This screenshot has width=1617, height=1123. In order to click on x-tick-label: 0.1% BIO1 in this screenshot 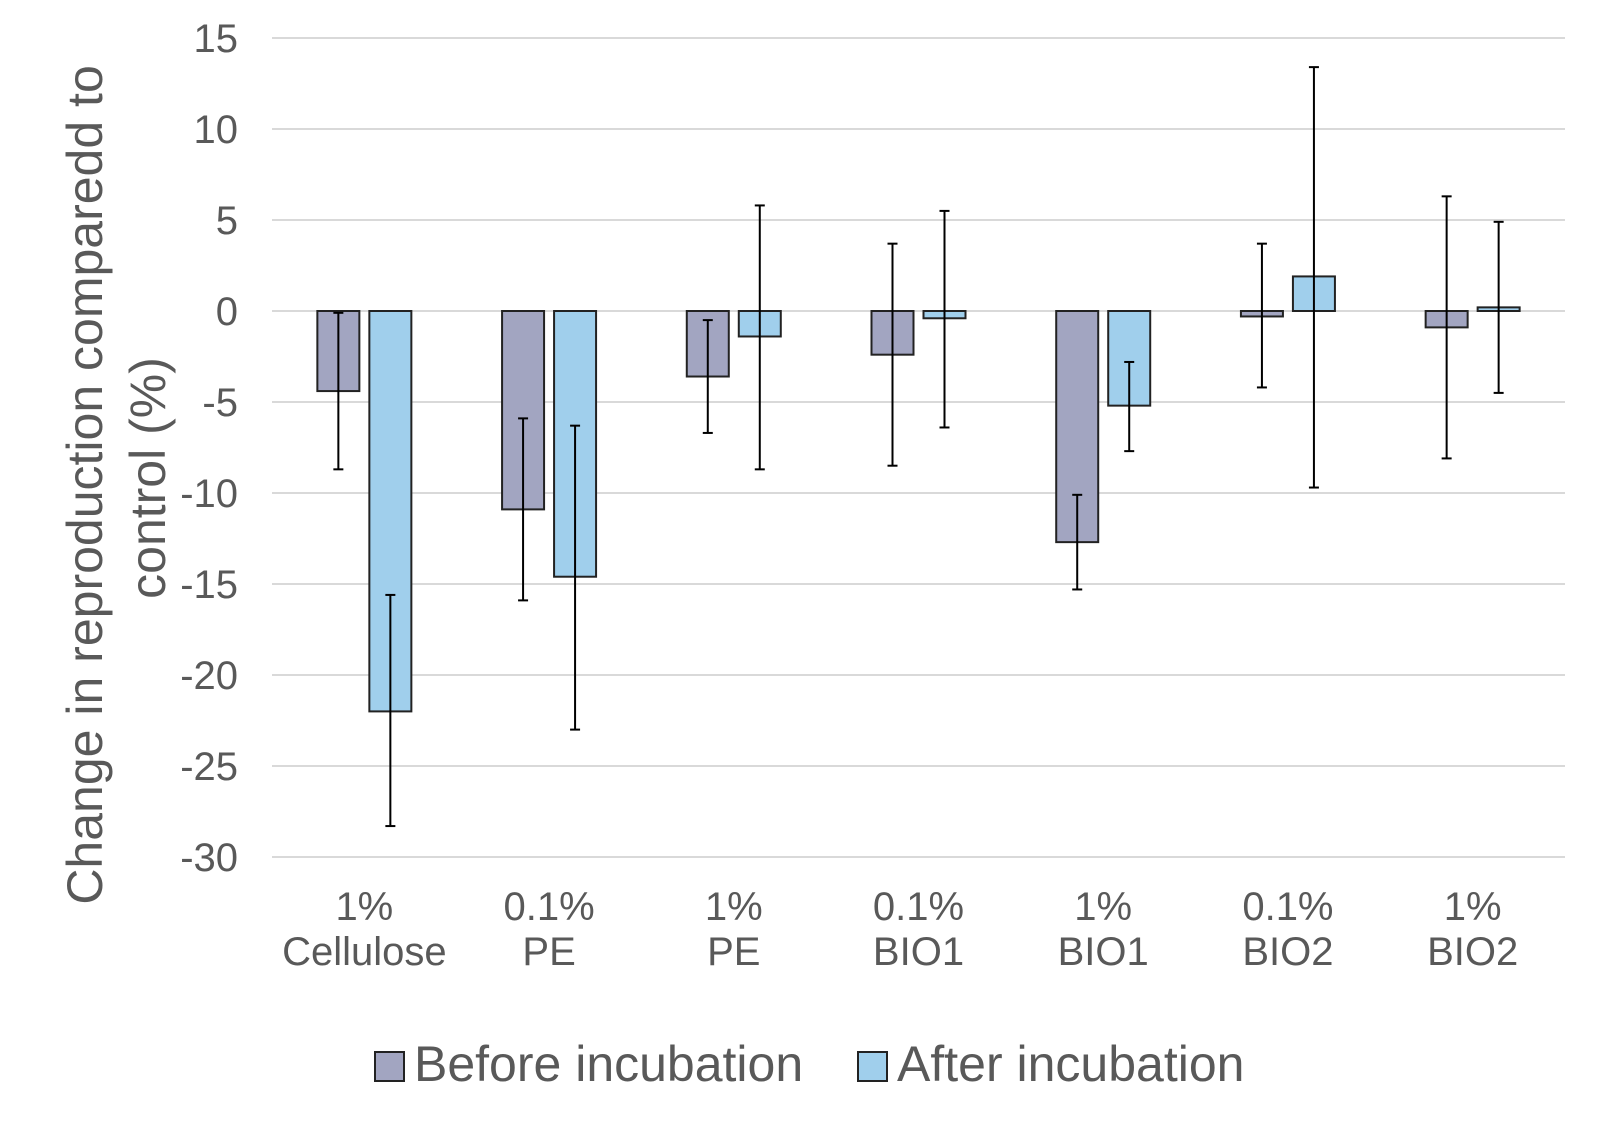, I will do `click(918, 929)`.